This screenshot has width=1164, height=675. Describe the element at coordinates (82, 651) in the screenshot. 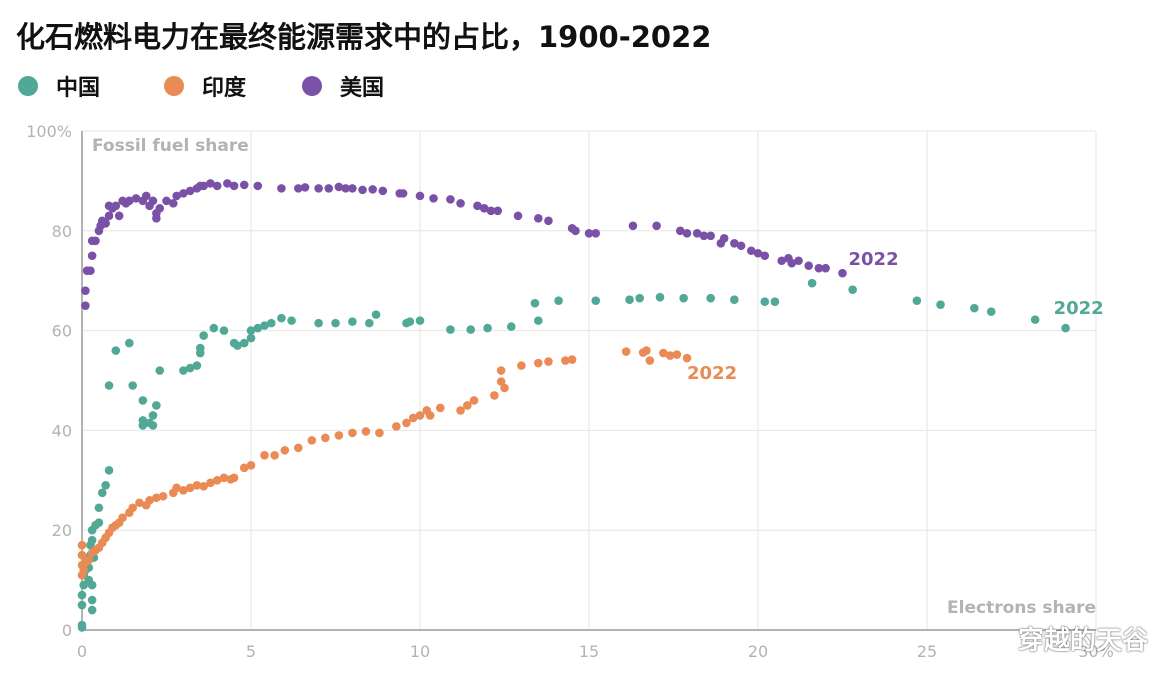

I see `x-tick-label: 0` at that location.